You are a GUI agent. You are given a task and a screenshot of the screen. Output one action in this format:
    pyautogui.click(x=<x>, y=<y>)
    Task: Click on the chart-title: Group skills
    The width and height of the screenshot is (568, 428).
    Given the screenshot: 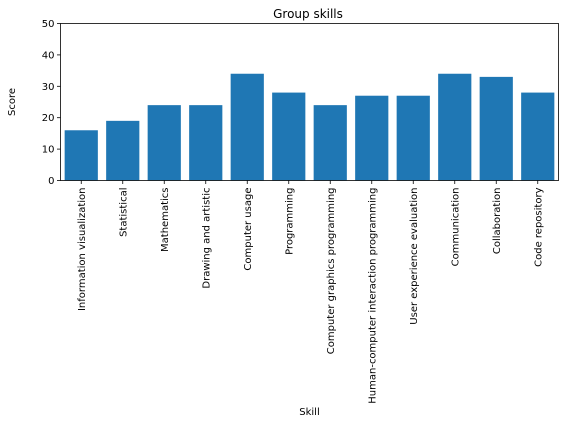 What is the action you would take?
    pyautogui.click(x=308, y=14)
    